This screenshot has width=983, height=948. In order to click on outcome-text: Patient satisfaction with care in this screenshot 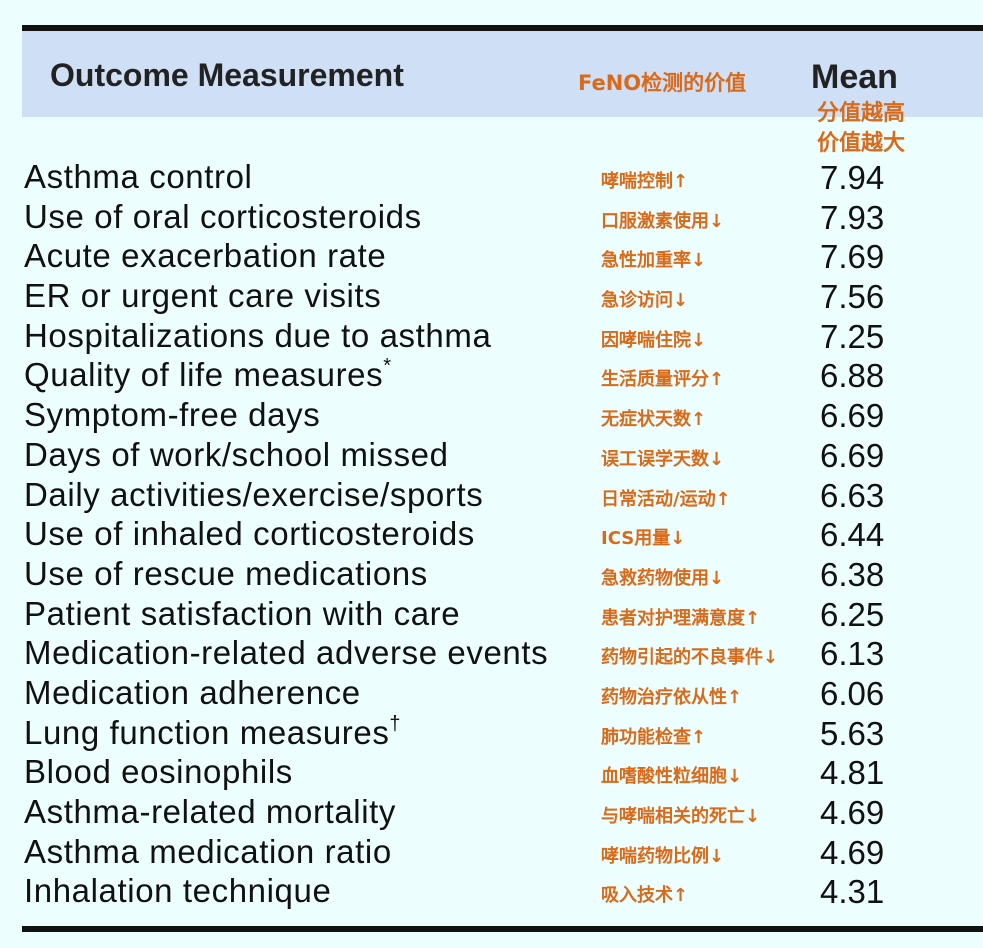, I will do `click(242, 613)`.